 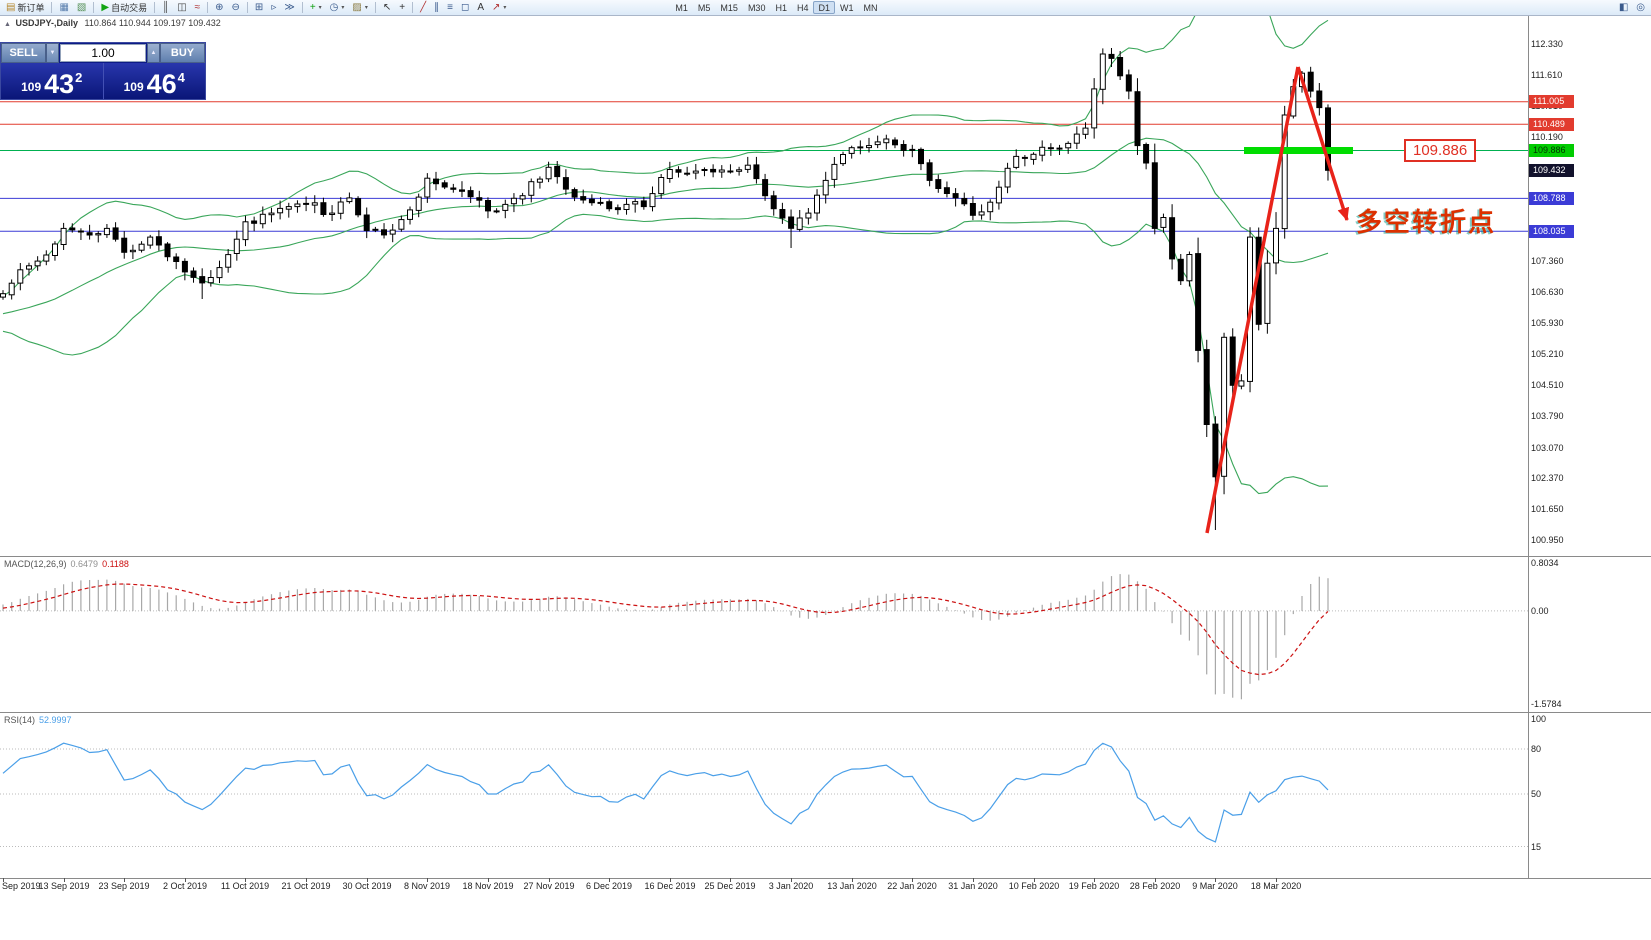 What do you see at coordinates (704, 7) in the screenshot?
I see `timeframe-m5: M5` at bounding box center [704, 7].